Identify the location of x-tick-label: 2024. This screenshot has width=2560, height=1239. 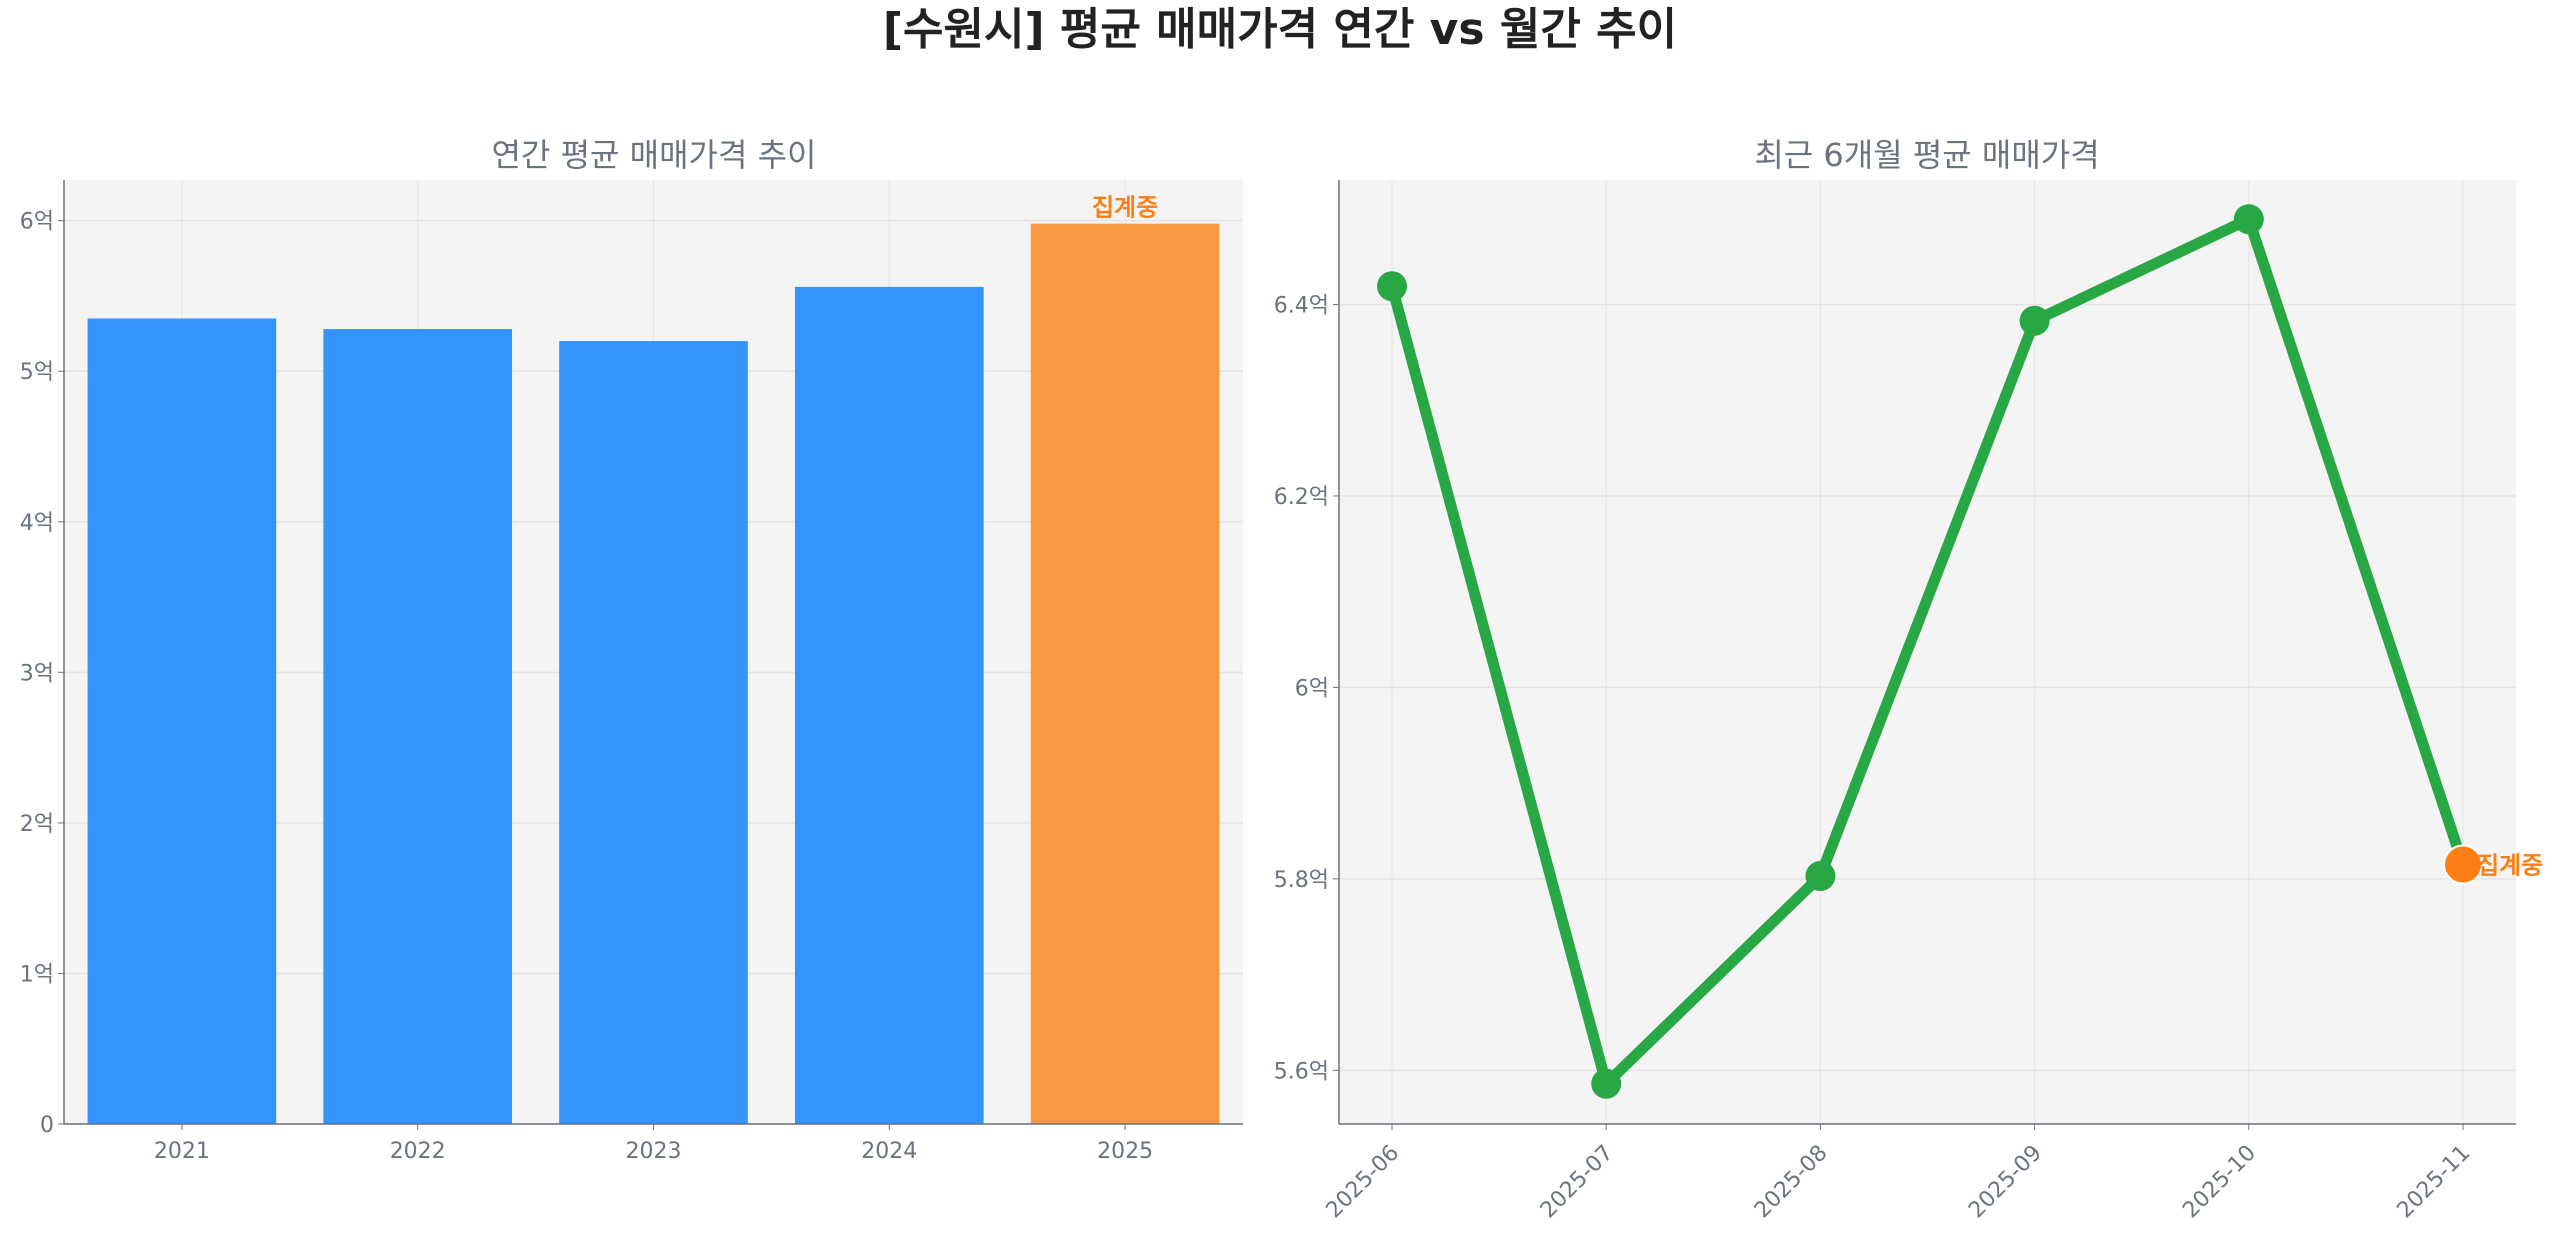
(889, 1151).